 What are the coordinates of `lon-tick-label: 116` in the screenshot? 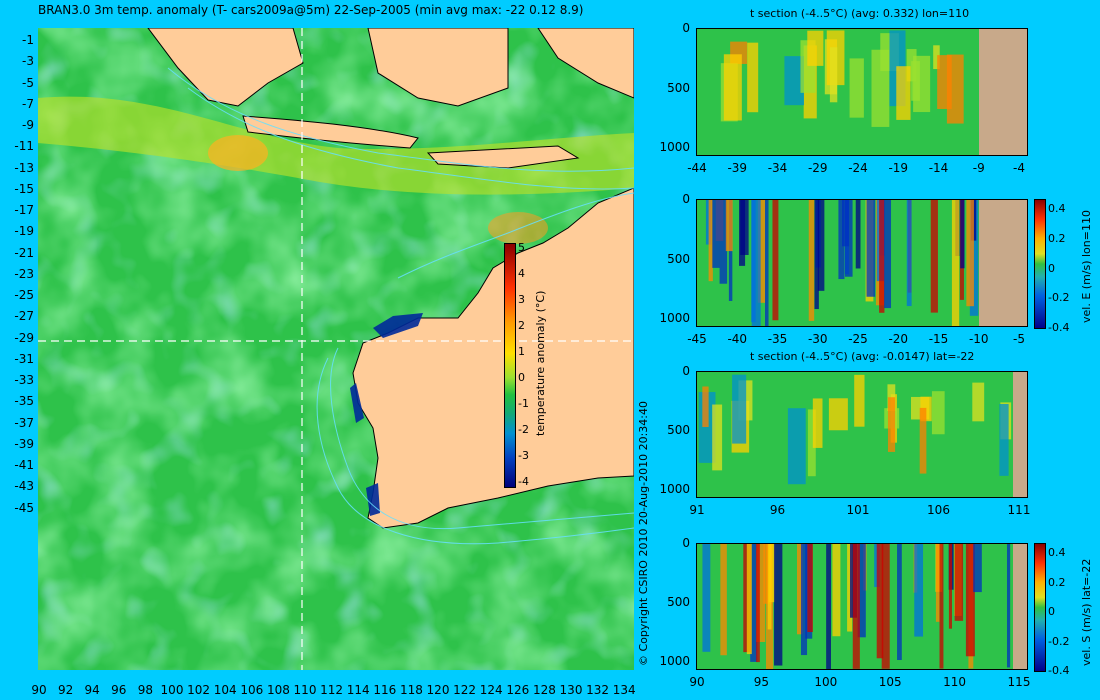 It's located at (385, 690).